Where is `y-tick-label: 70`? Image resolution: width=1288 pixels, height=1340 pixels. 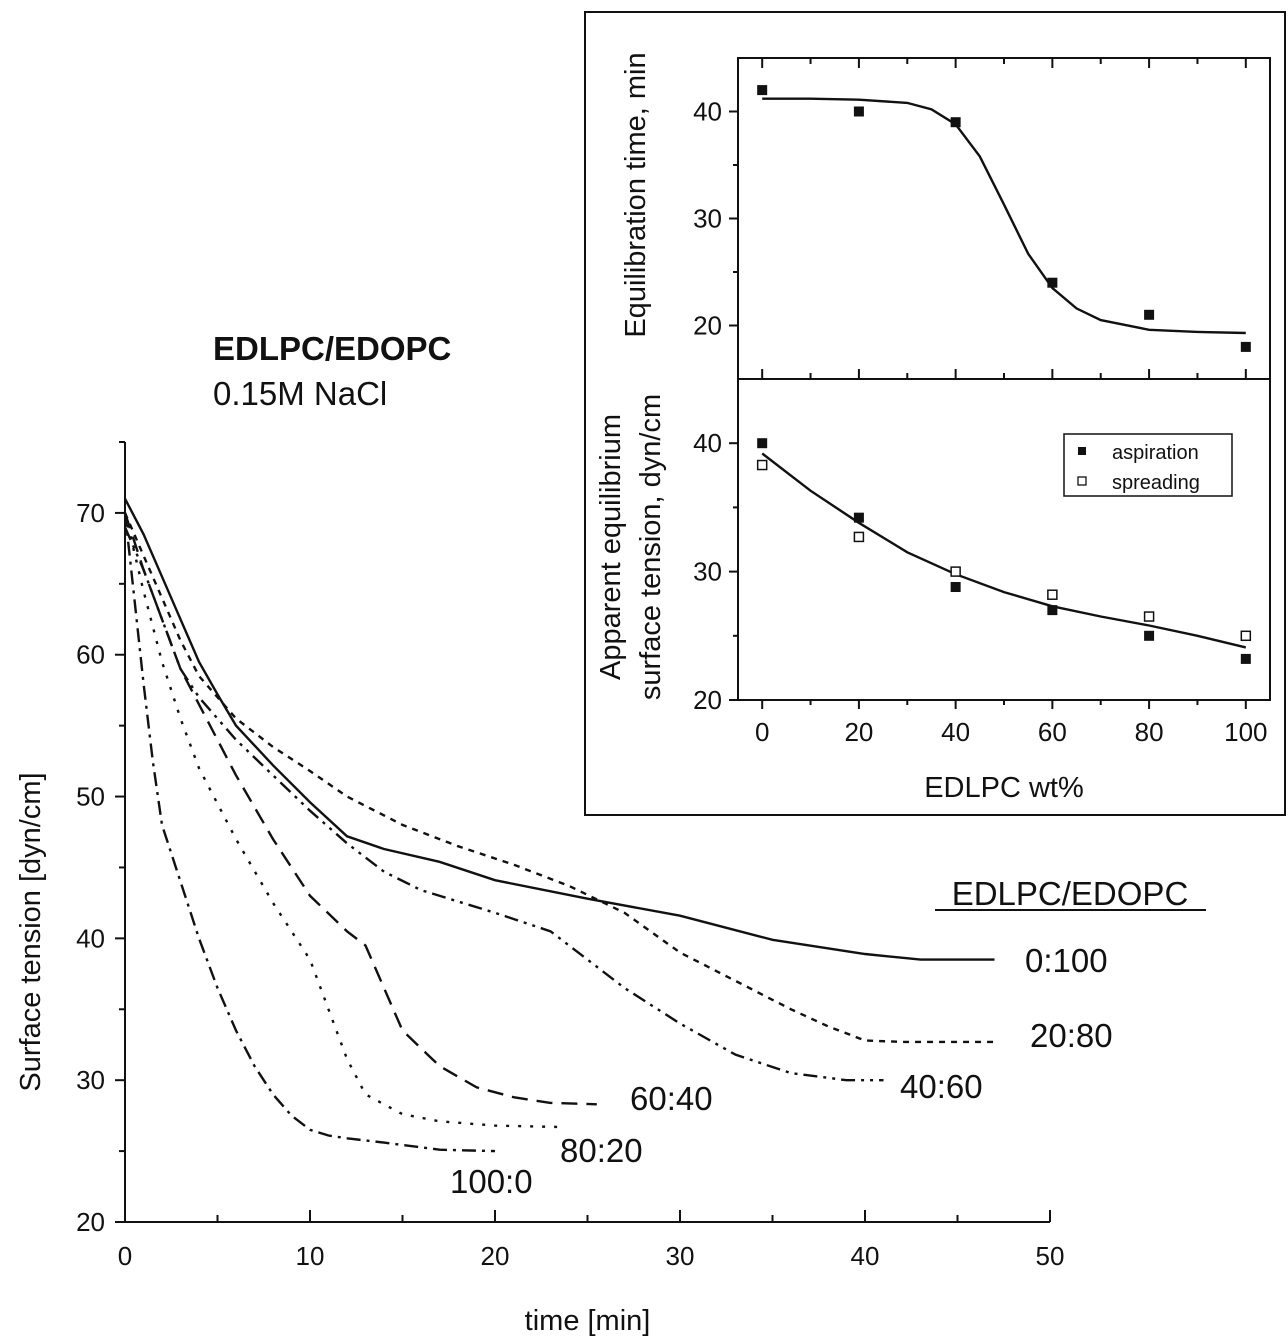
y-tick-label: 70 is located at coordinates (90, 513).